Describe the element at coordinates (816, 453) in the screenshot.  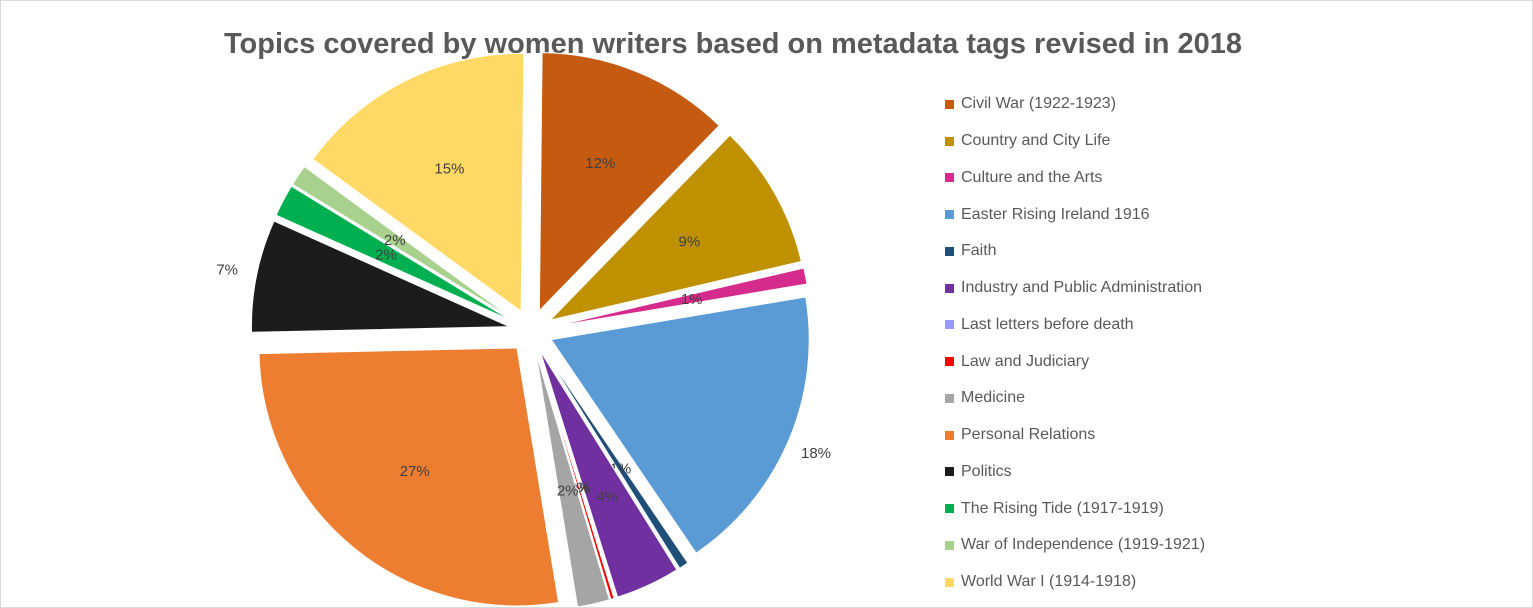
I see `data-label-easter-rising-ireland-1916: 18%` at that location.